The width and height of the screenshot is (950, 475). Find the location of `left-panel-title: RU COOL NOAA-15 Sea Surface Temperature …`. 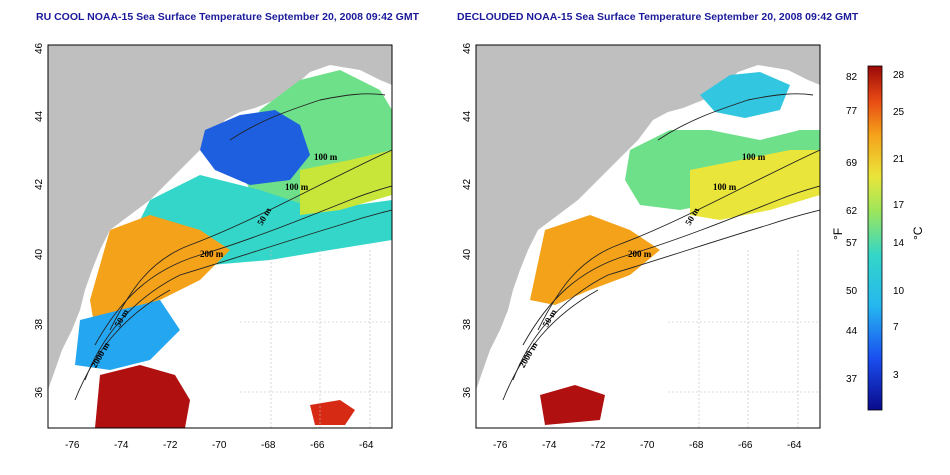

left-panel-title: RU COOL NOAA-15 Sea Surface Temperature … is located at coordinates (228, 17).